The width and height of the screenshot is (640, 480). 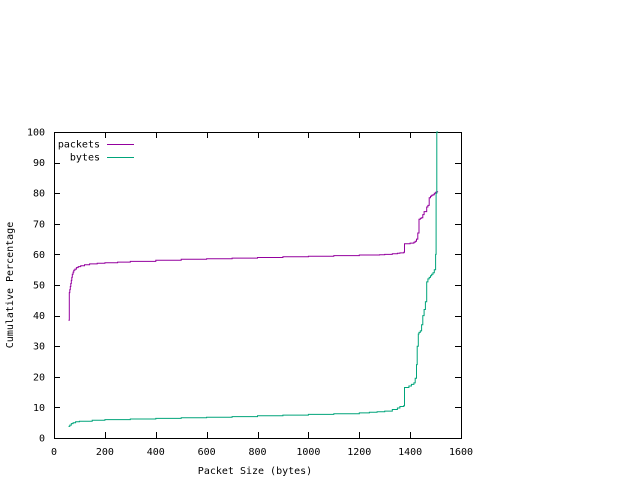 I want to click on y-axis-label: Cumulative Percentage, so click(x=10, y=285).